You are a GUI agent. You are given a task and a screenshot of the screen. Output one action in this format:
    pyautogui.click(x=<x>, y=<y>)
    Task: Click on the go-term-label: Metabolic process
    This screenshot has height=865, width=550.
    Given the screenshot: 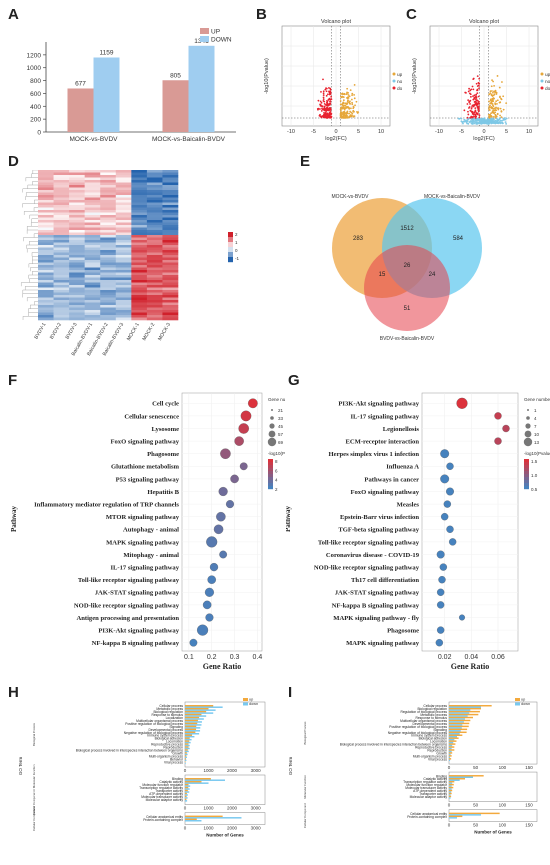 What is the action you would take?
    pyautogui.click(x=433, y=715)
    